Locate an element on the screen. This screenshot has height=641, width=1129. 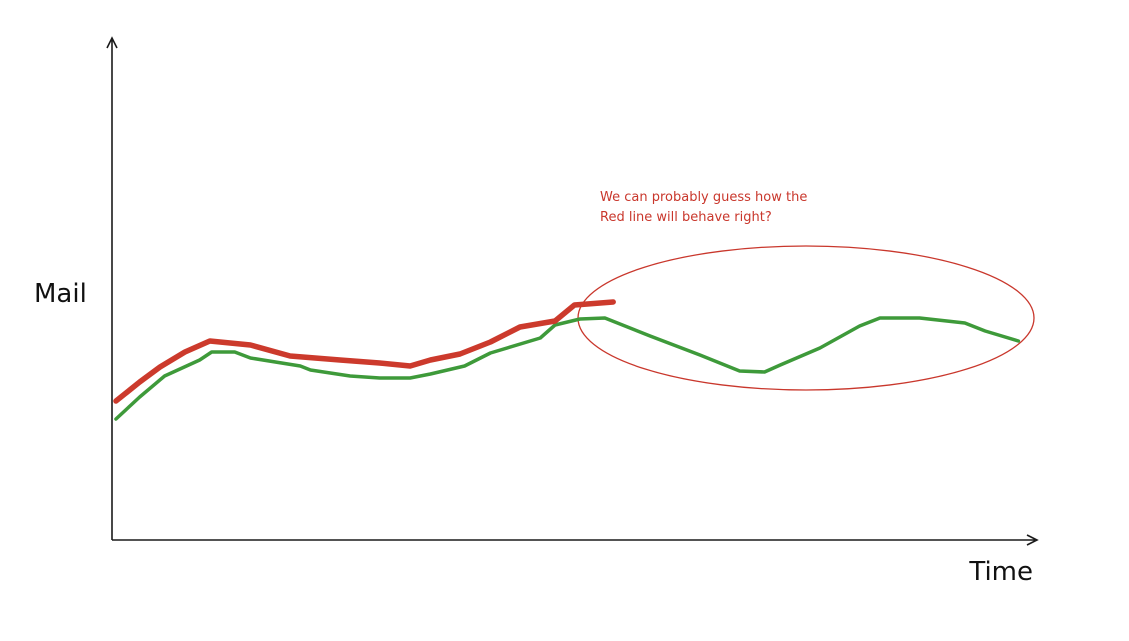
annotation: We can probably guess how the is located at coordinates (703, 197).